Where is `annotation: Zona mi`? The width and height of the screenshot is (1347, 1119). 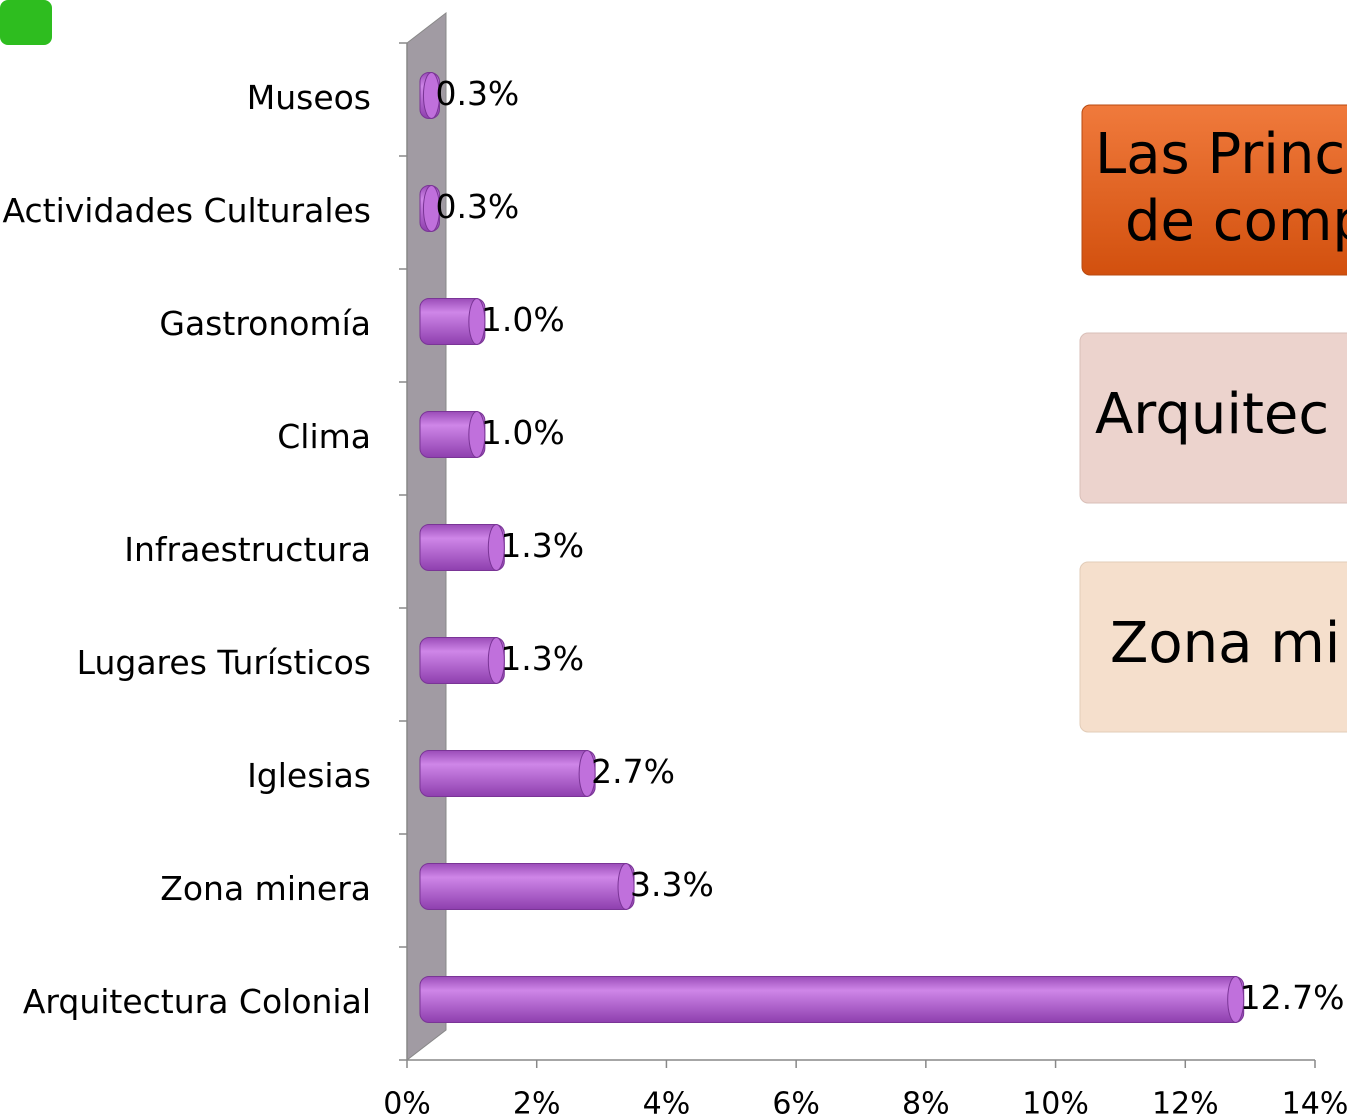
annotation: Zona mi is located at coordinates (1225, 643).